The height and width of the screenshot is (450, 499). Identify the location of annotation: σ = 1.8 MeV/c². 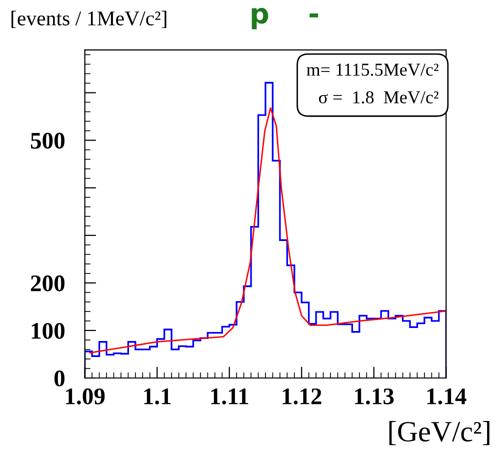
(378, 97).